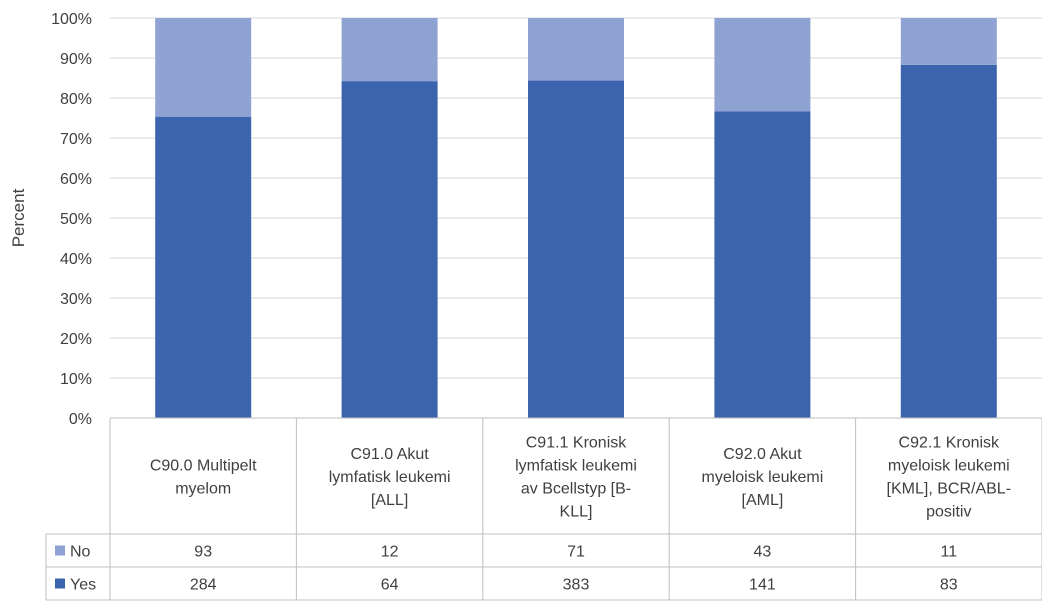  What do you see at coordinates (76, 219) in the screenshot?
I see `y-tick-label: 50%` at bounding box center [76, 219].